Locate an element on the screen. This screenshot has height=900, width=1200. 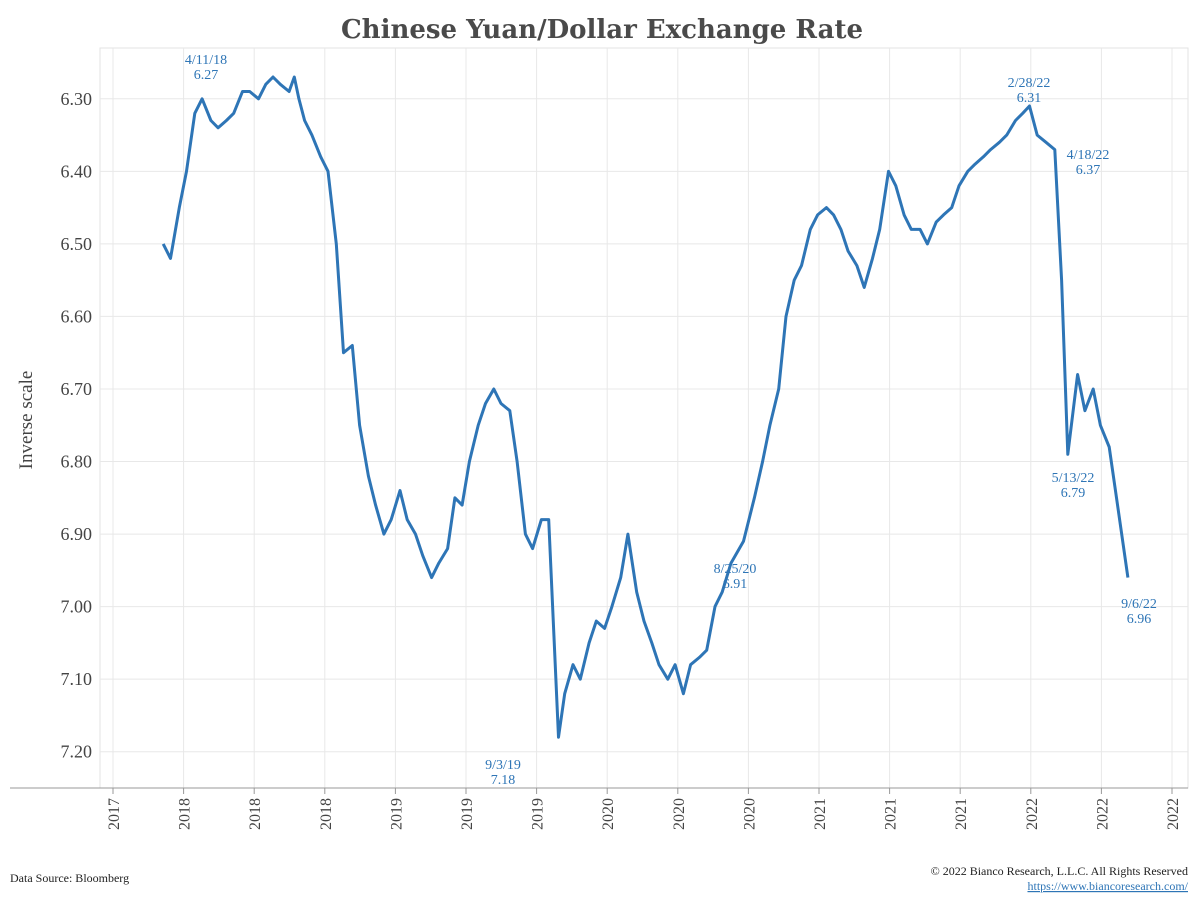
y-tick-label: 6.80 is located at coordinates (77, 462).